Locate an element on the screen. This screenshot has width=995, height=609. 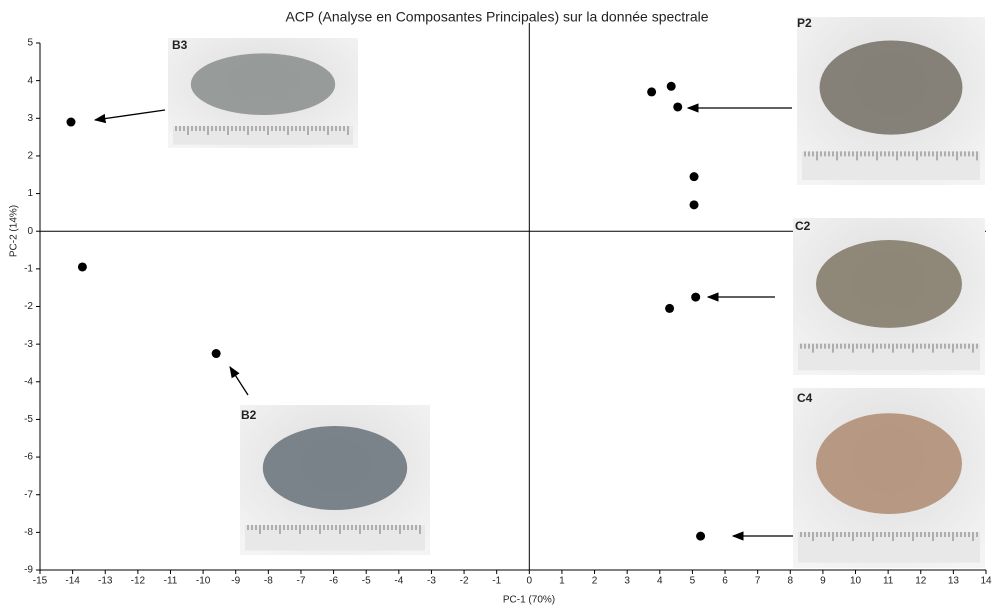
x-tick-label: 7 is located at coordinates (758, 581).